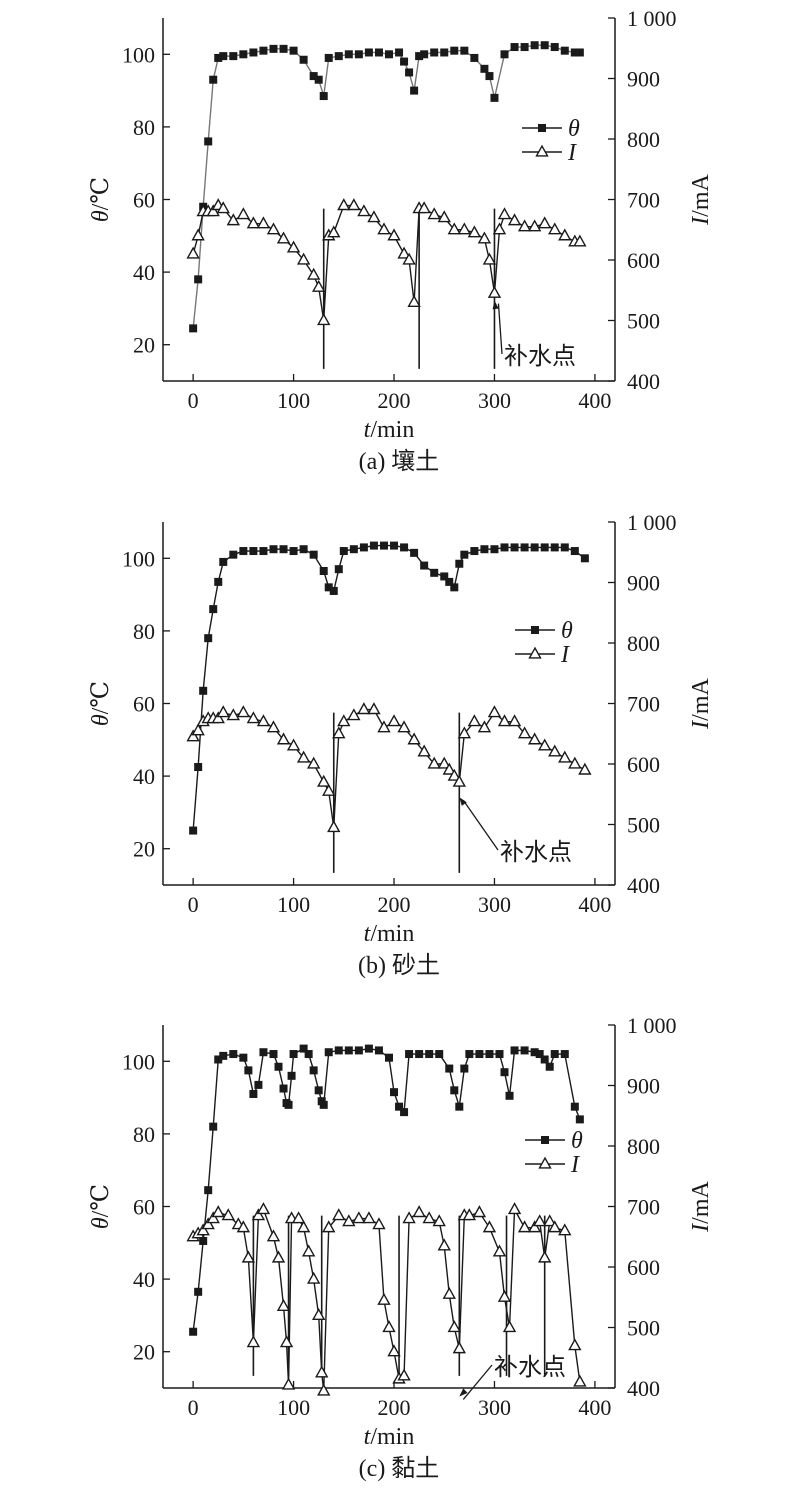  I want to click on annotation-arrow-head, so click(495, 305).